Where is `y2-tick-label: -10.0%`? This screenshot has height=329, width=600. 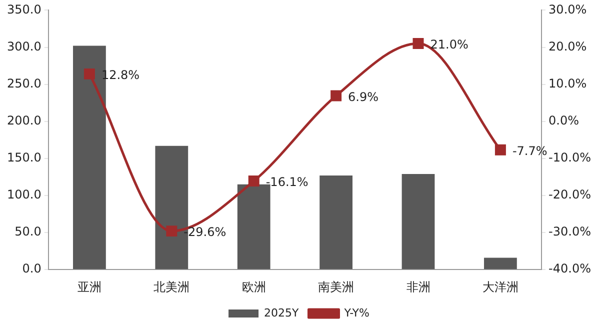 y2-tick-label: -10.0% is located at coordinates (569, 157).